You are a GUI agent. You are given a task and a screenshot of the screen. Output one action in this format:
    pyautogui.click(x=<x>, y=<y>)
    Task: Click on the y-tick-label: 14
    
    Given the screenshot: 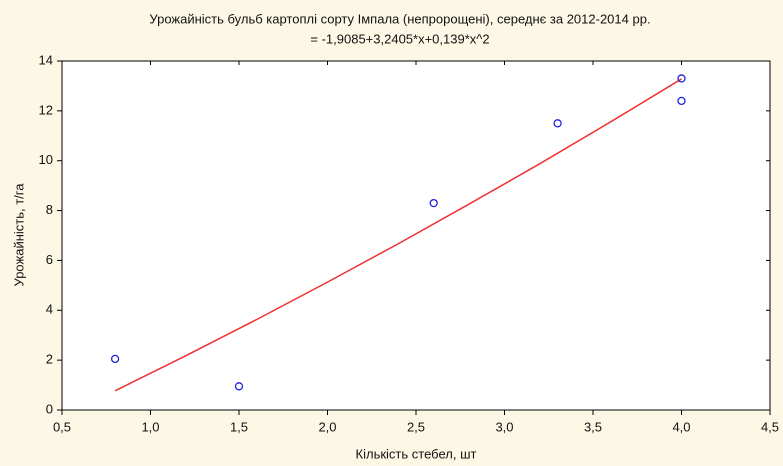 What is the action you would take?
    pyautogui.click(x=46, y=59)
    